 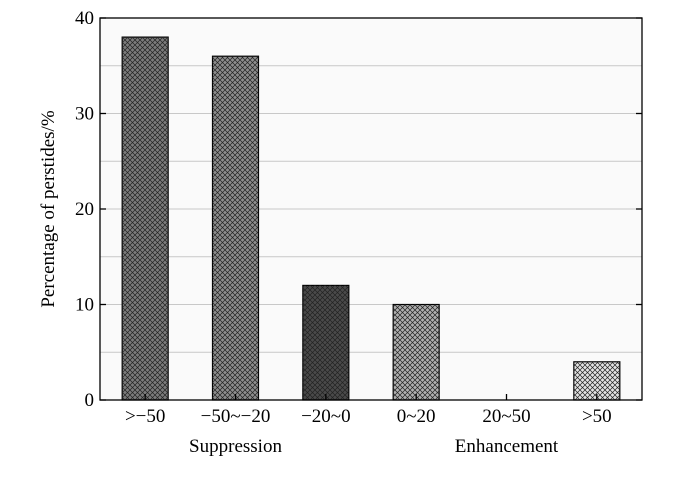 What do you see at coordinates (145, 416) in the screenshot?
I see `x-tick-label: >−50` at bounding box center [145, 416].